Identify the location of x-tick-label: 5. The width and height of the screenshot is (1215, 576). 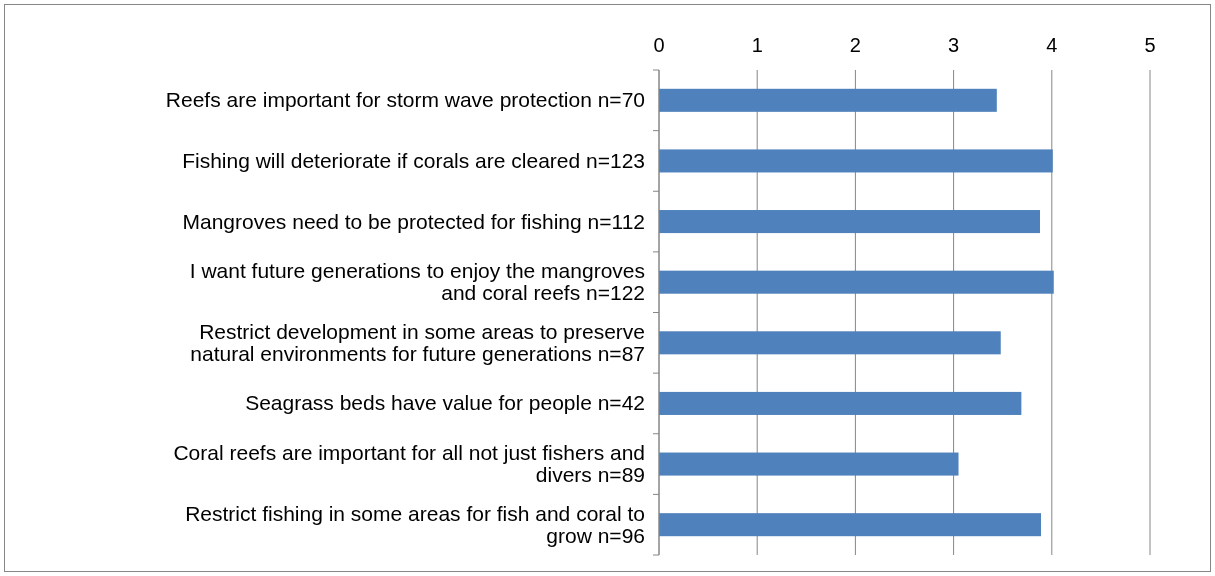
(1150, 45).